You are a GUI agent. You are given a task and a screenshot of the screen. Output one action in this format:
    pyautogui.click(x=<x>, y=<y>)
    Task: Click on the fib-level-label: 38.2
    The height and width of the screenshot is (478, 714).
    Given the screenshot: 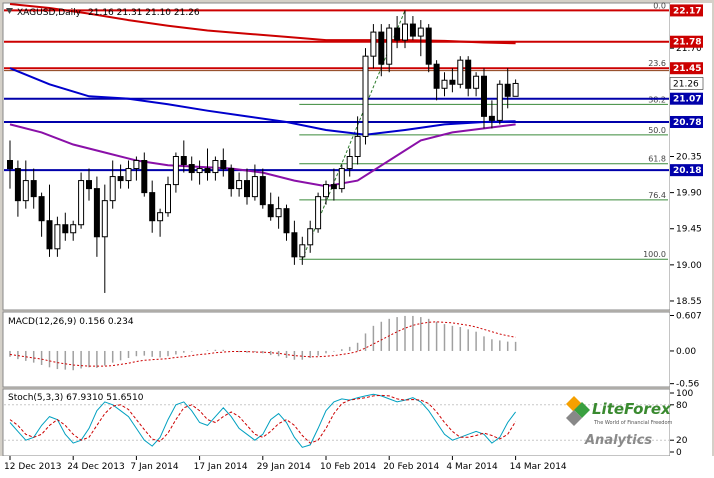 What is the action you would take?
    pyautogui.click(x=657, y=99)
    